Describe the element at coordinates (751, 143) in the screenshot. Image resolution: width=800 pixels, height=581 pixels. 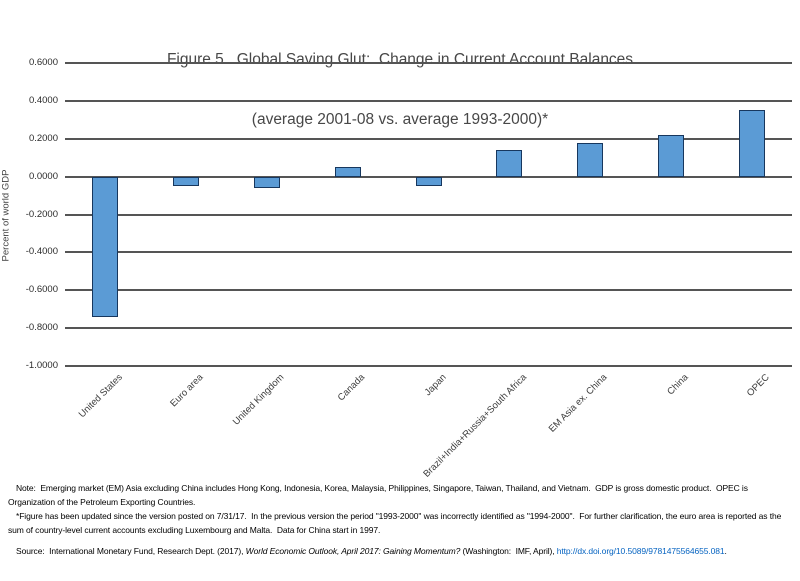
I see `bar-opec` at that location.